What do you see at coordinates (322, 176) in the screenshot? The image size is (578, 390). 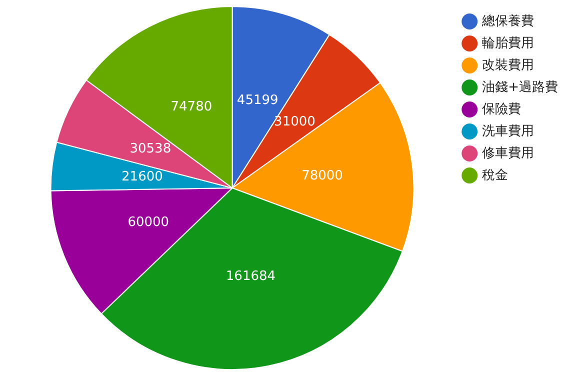 I see `data-label: 78000` at bounding box center [322, 176].